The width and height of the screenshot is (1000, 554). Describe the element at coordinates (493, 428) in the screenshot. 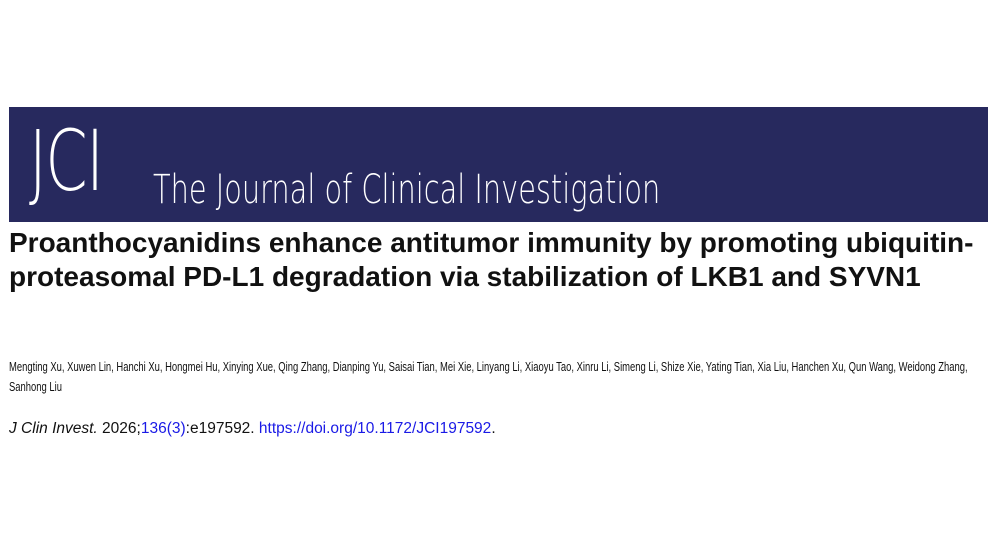

I see `citation-end: .` at that location.